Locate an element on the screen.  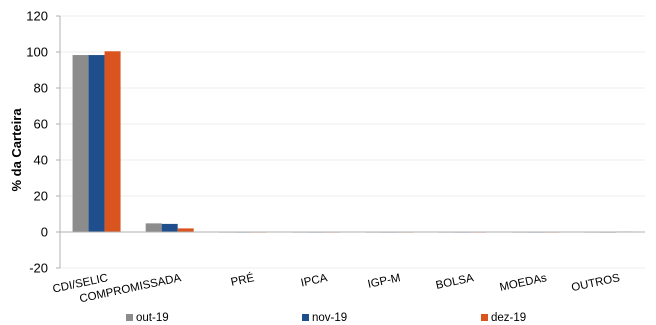
x-tick-label: PRÉ is located at coordinates (243, 280).